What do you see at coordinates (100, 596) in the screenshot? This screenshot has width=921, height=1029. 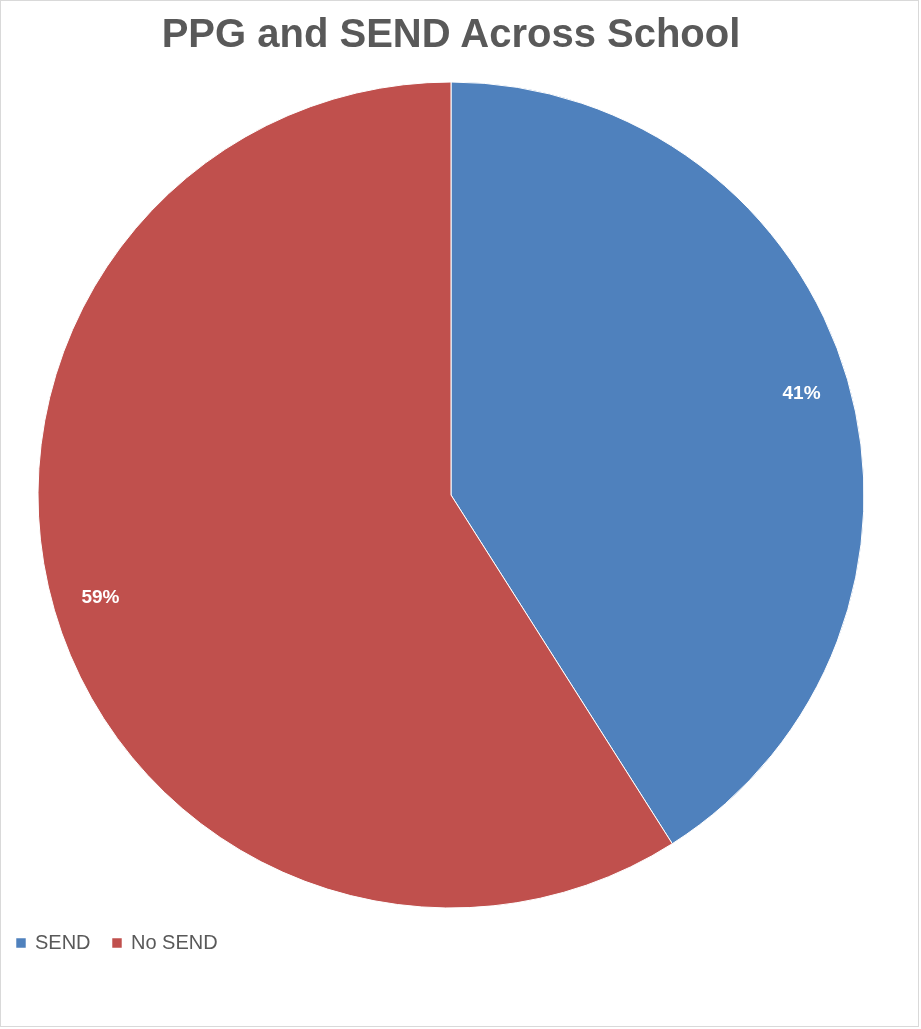 I see `data-label: 59%` at bounding box center [100, 596].